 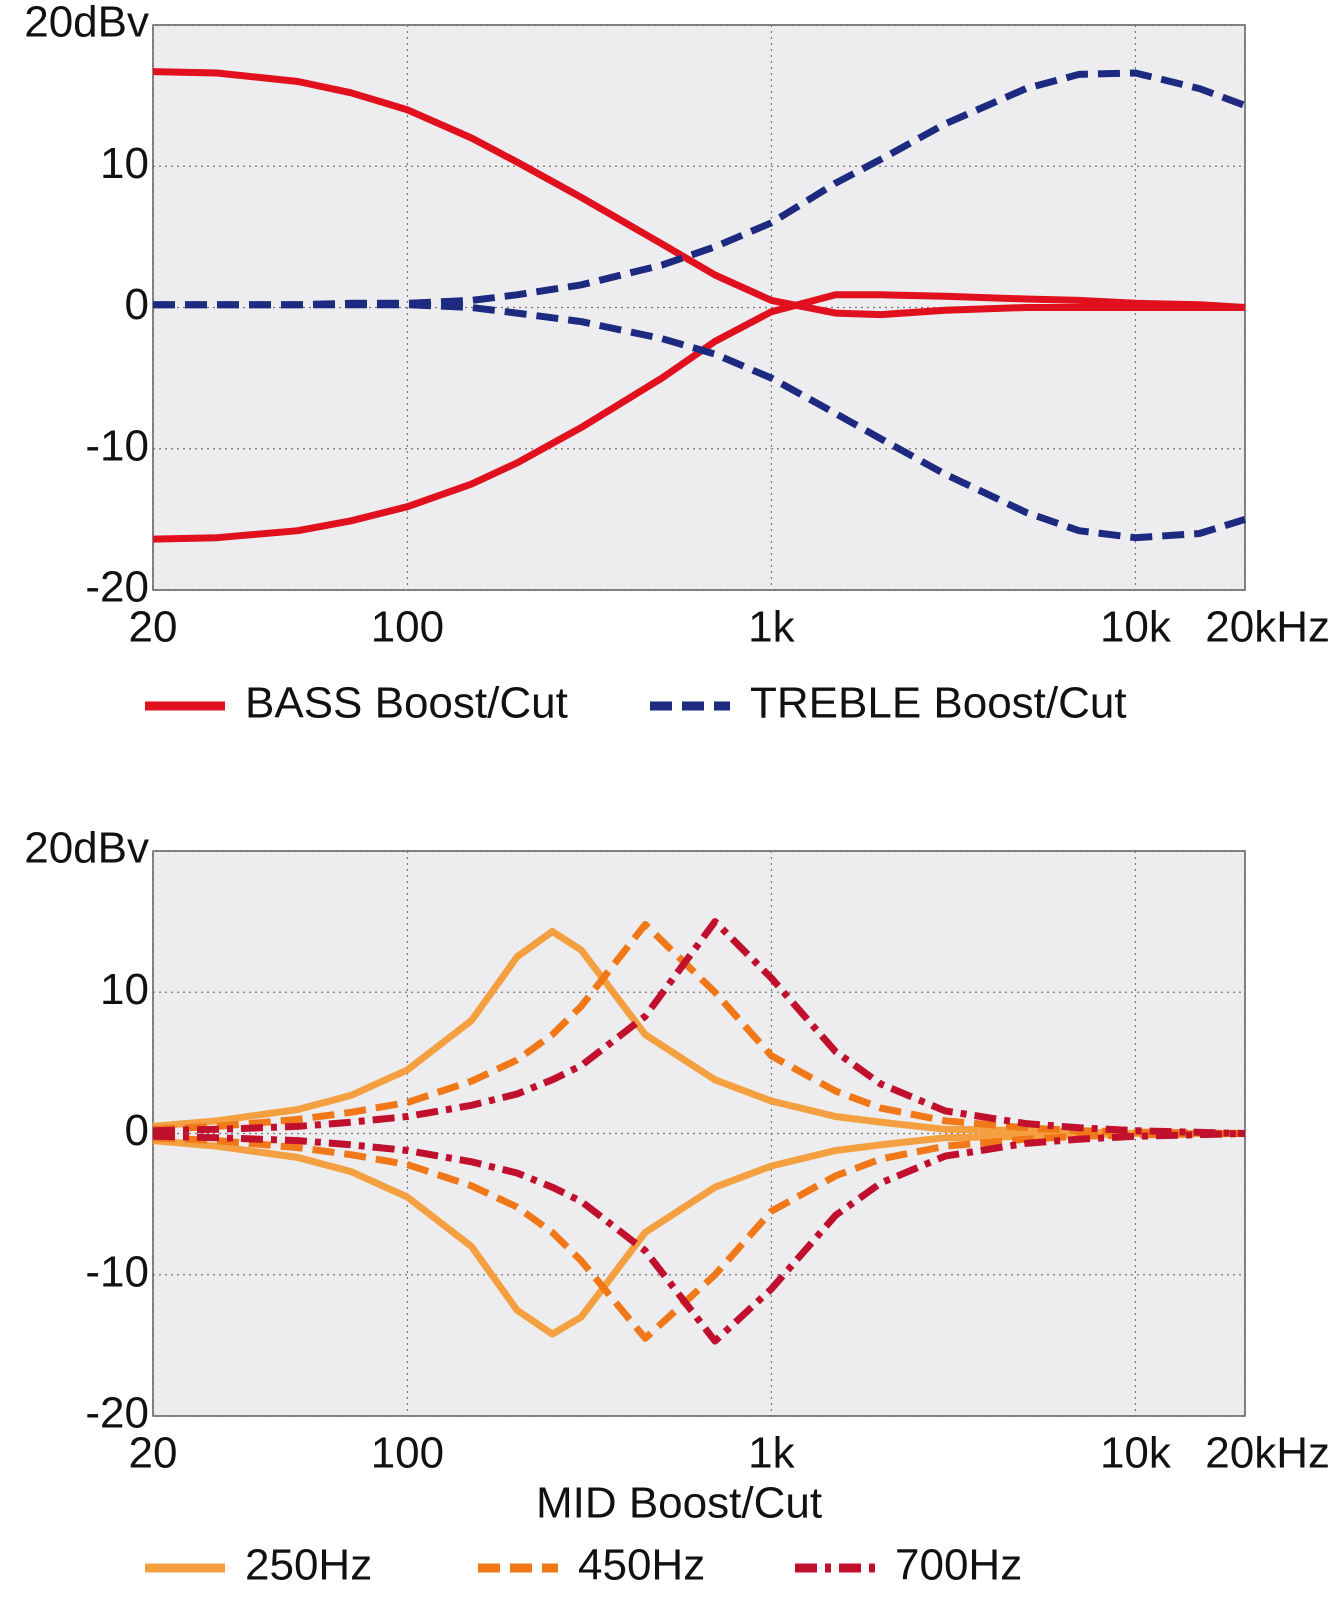 I want to click on legend-label: 700Hz, so click(x=958, y=1565).